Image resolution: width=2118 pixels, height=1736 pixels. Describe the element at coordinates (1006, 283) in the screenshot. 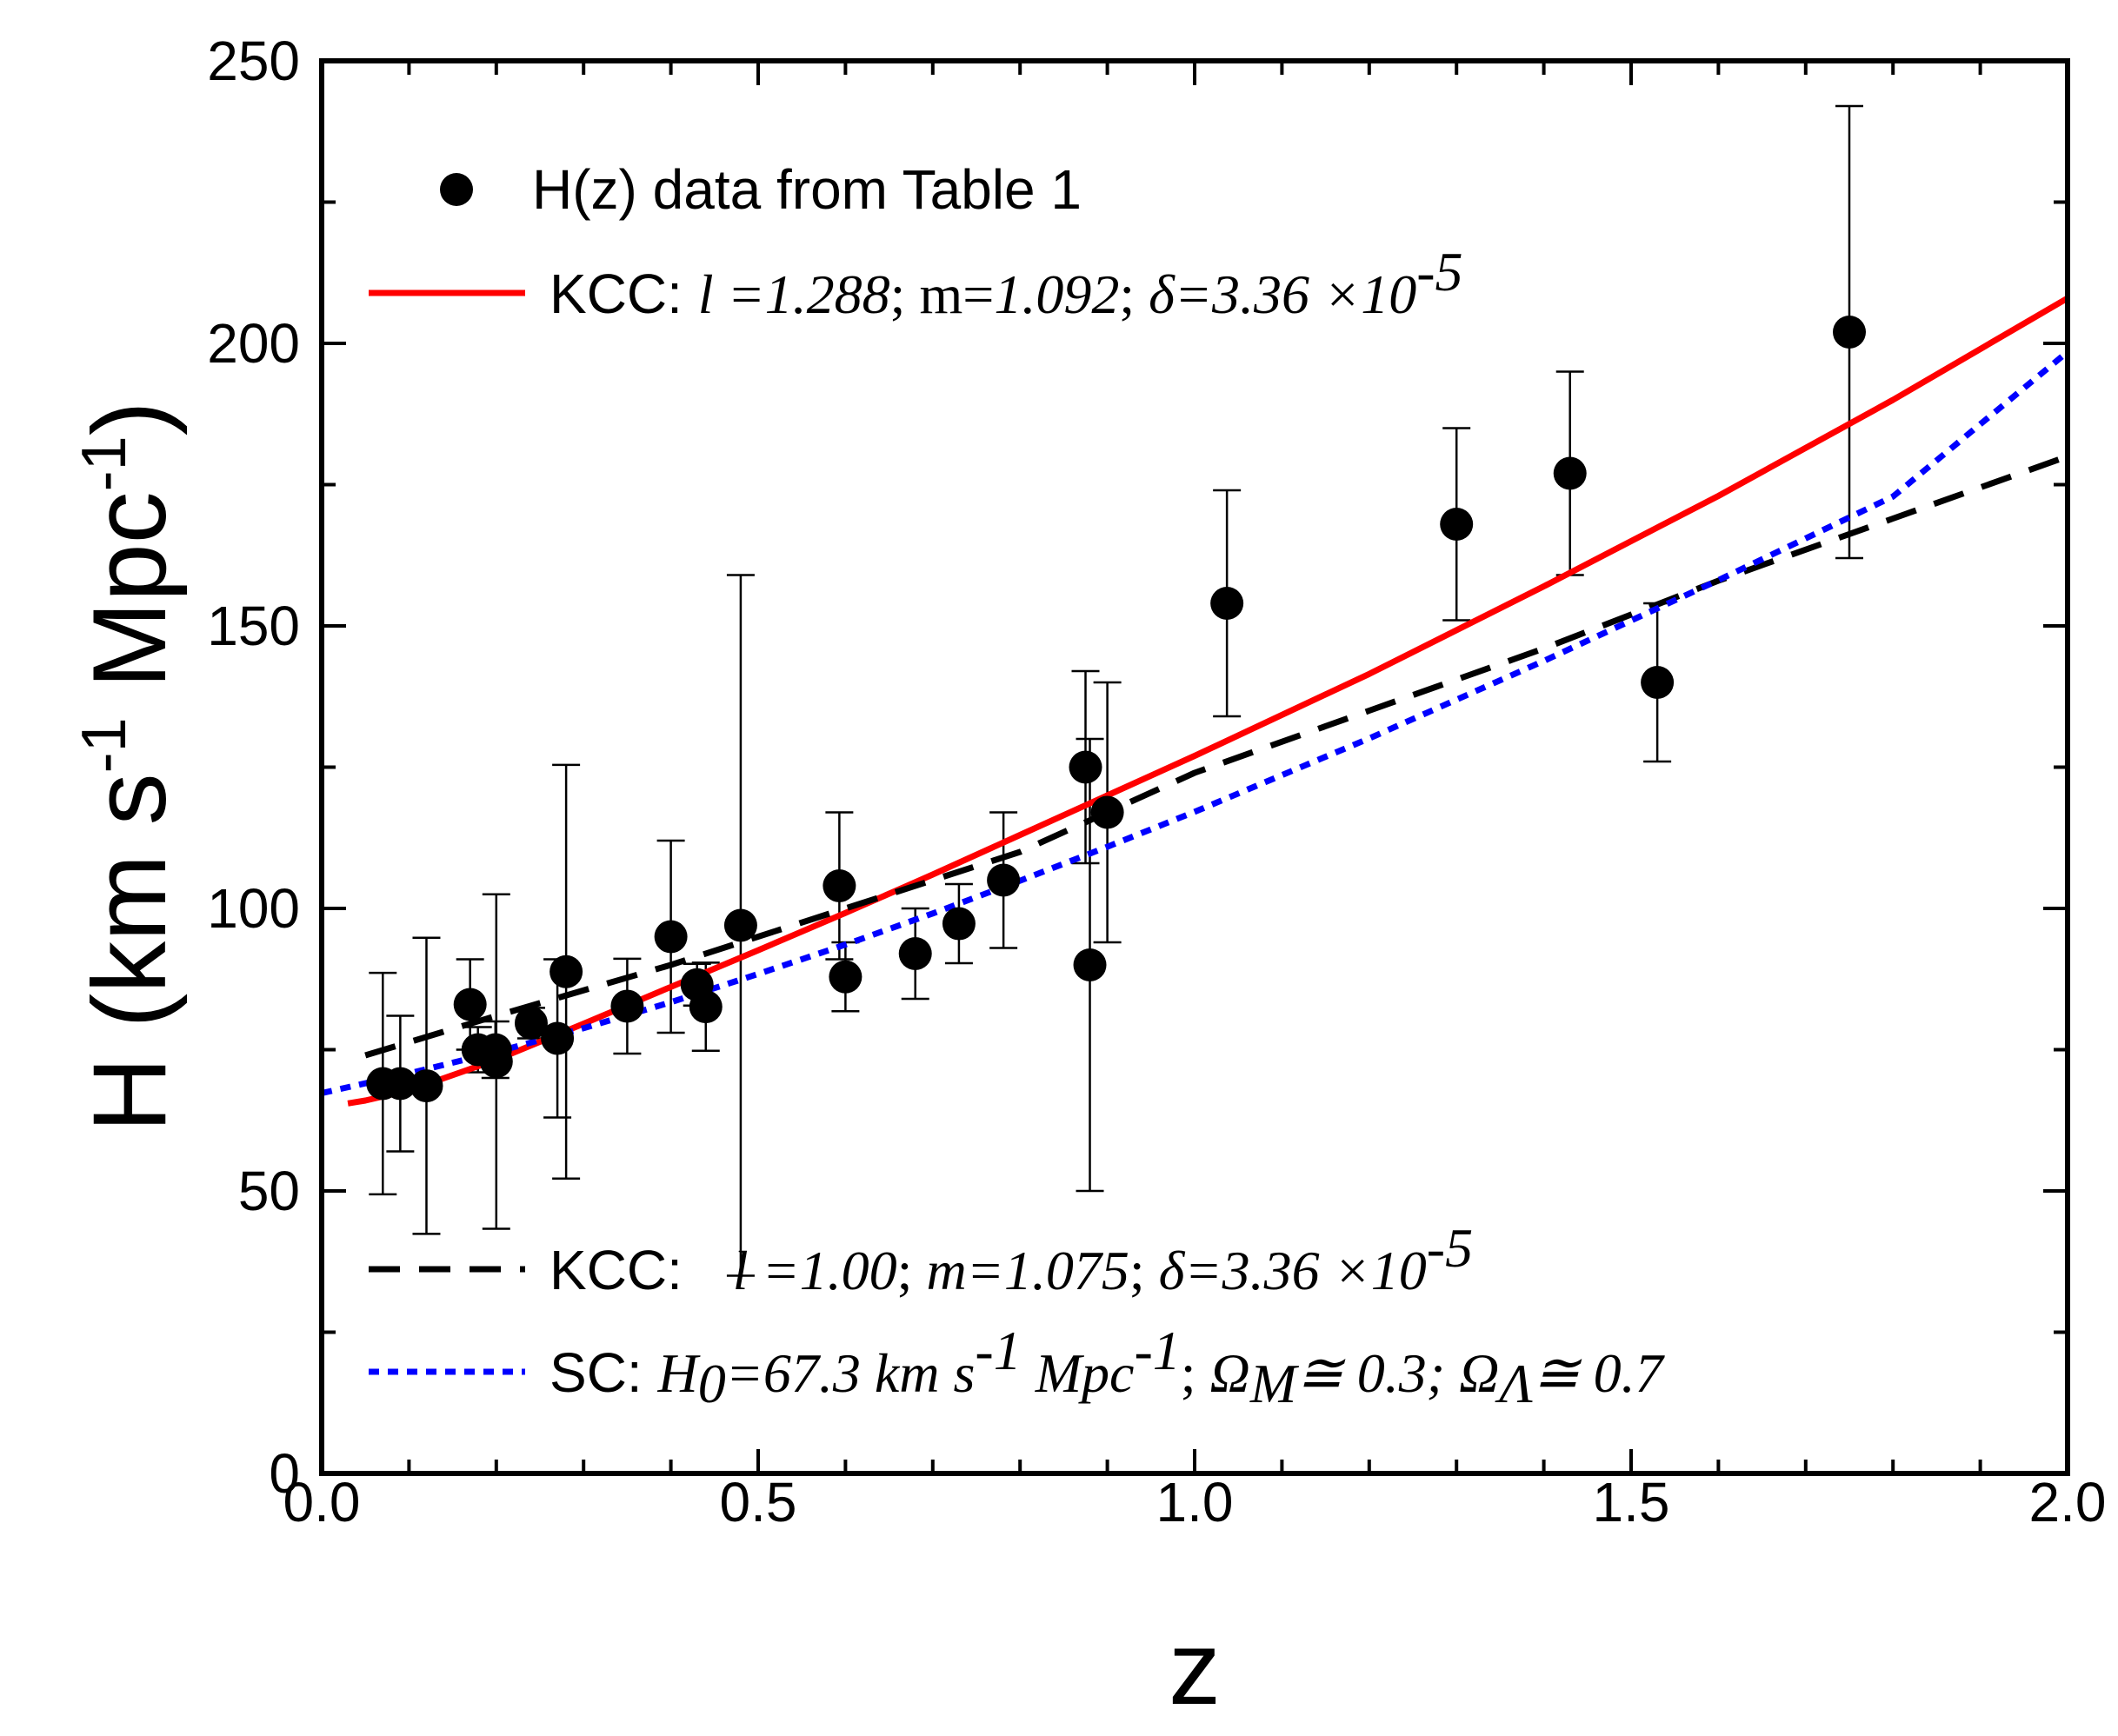

I see `legend-kcc-red-label: KCC: l =1.288; m=1.092; δ=3.36 ×10-5` at that location.